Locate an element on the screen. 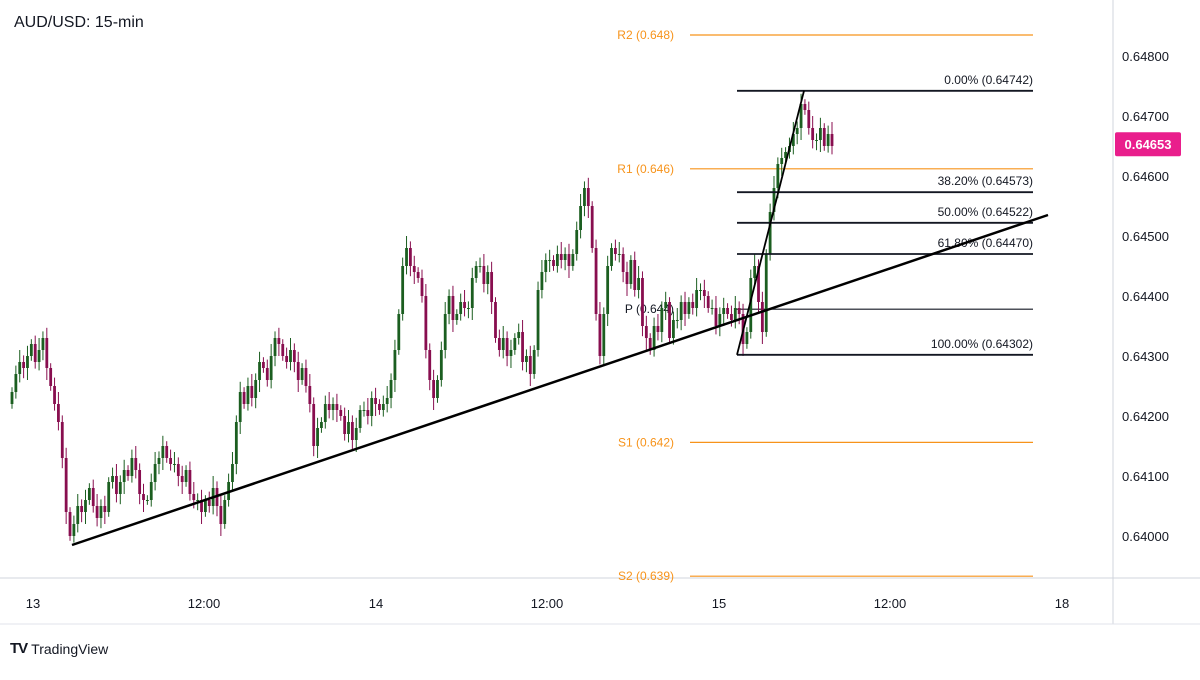 This screenshot has width=1200, height=680. y-tick-label-2: 0.64200 is located at coordinates (1145, 416).